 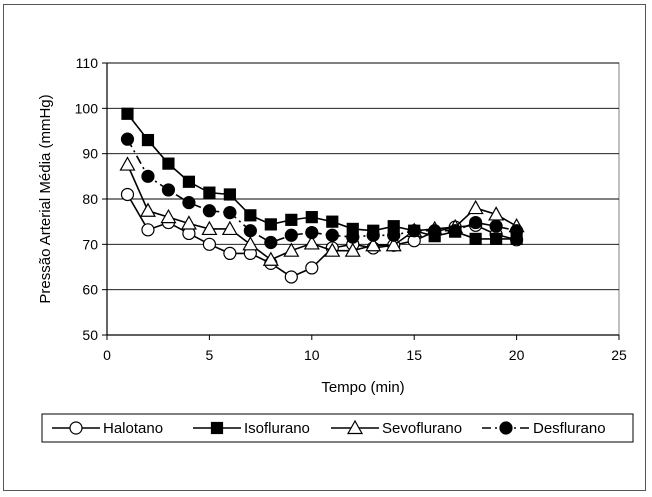 What do you see at coordinates (422, 428) in the screenshot?
I see `legend-label: Sevoflurano` at bounding box center [422, 428].